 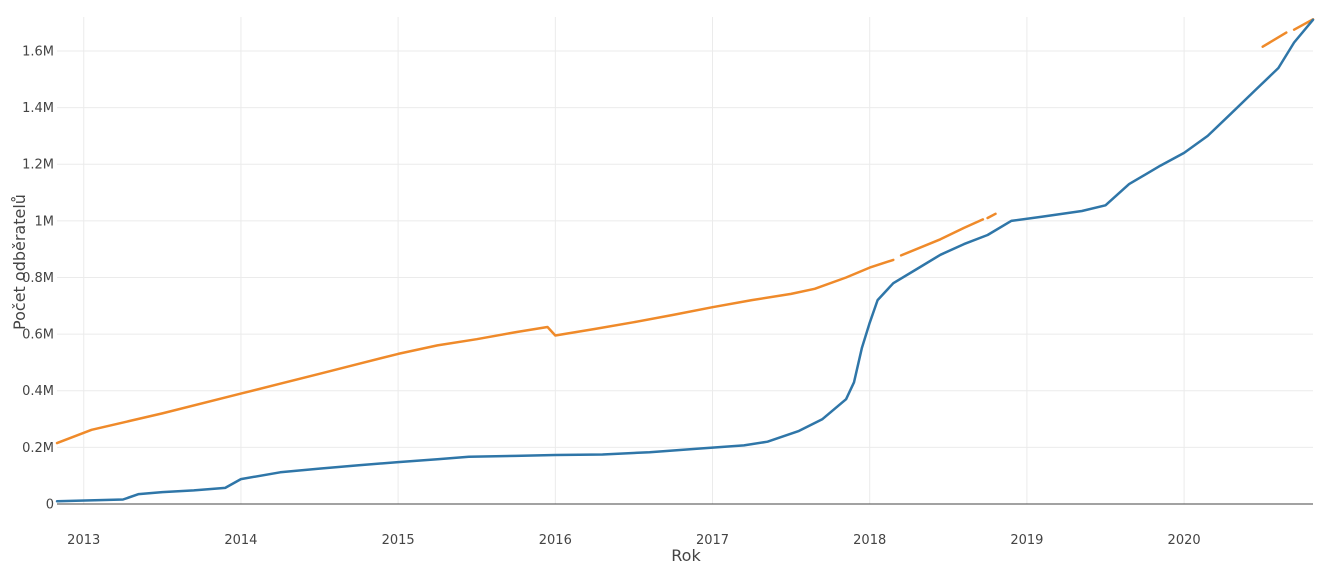 I want to click on x-tick-label: 2014, so click(x=240, y=540).